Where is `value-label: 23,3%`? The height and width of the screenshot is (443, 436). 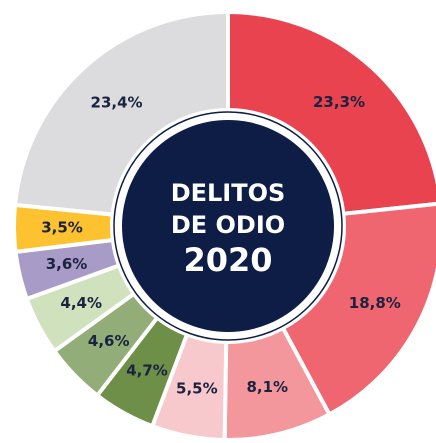
value-label: 23,3% is located at coordinates (339, 102).